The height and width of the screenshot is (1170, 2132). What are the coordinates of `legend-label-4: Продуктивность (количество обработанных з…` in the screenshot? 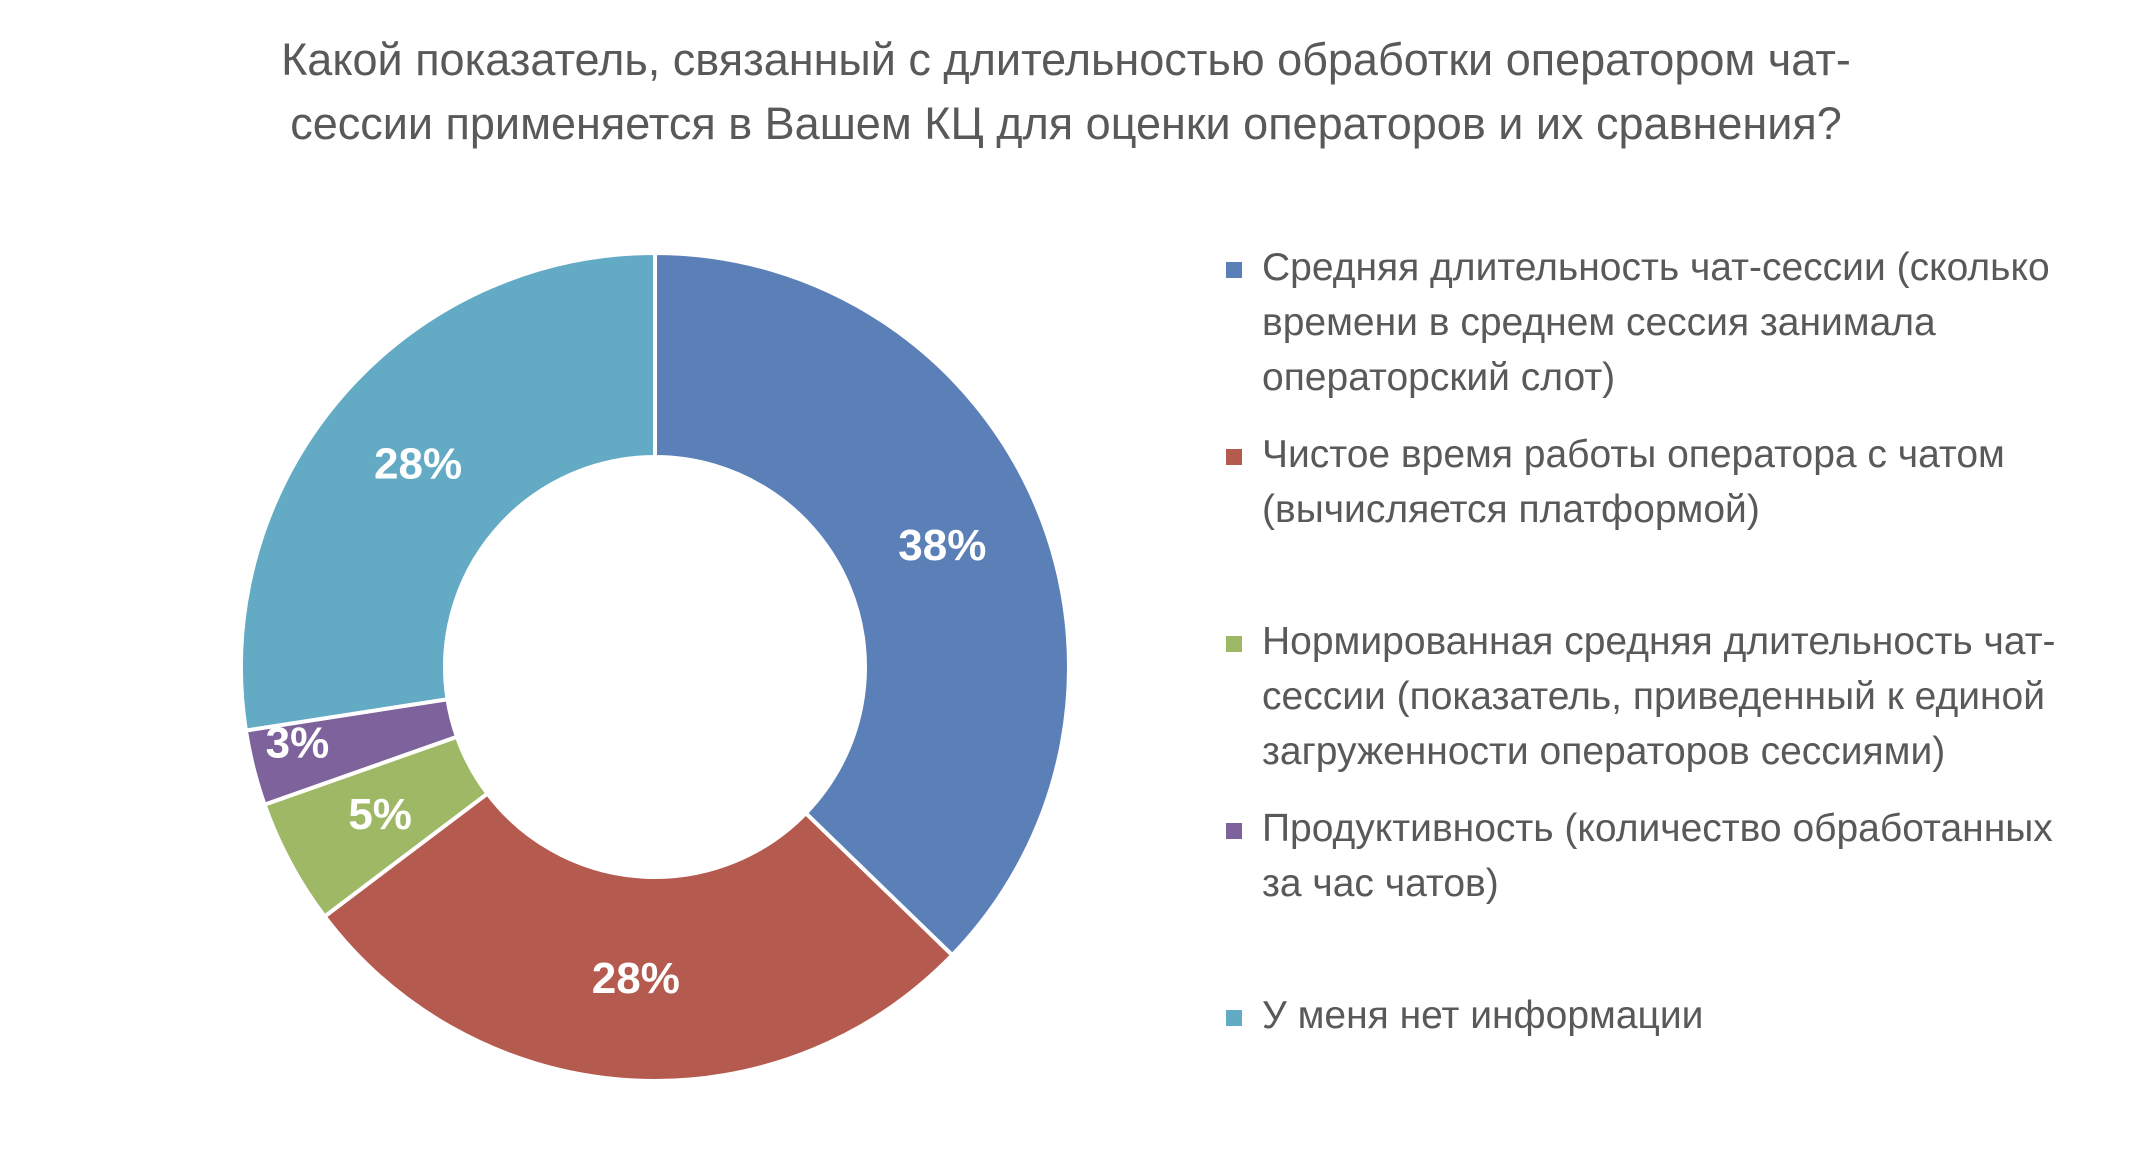 It's located at (1692, 856).